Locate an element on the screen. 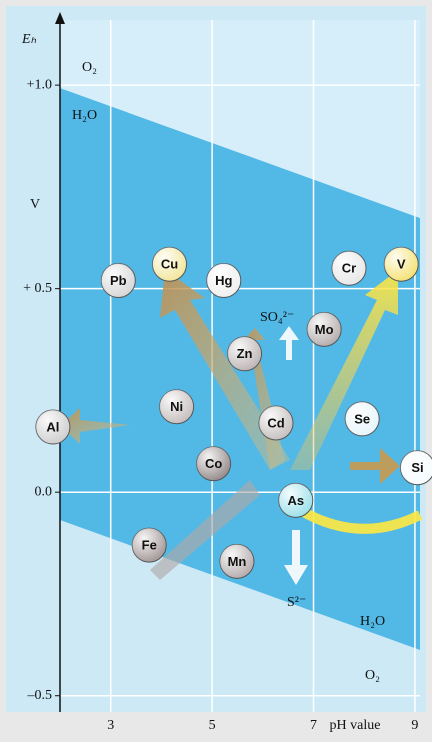 The width and height of the screenshot is (432, 742). element-label: Si is located at coordinates (417, 467).